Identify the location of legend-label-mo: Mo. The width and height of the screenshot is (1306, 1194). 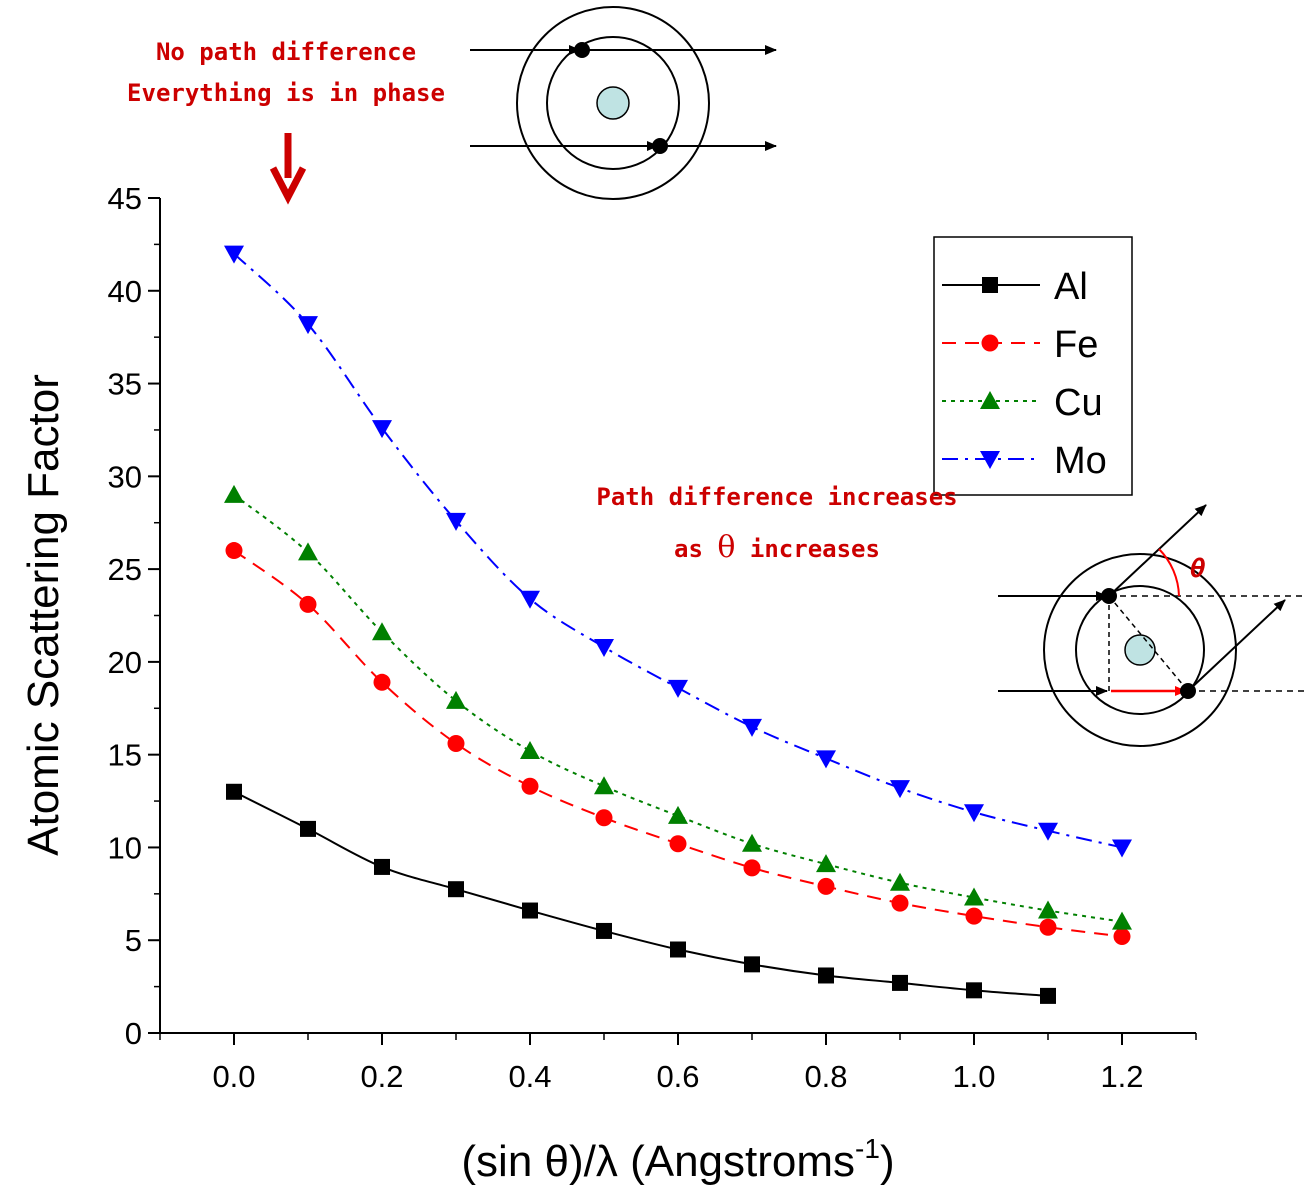
(1080, 461).